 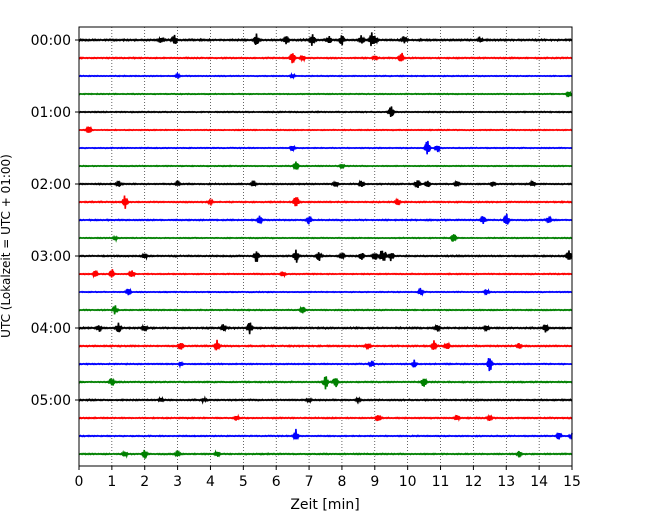 I want to click on x-tick-label: 7, so click(x=309, y=482).